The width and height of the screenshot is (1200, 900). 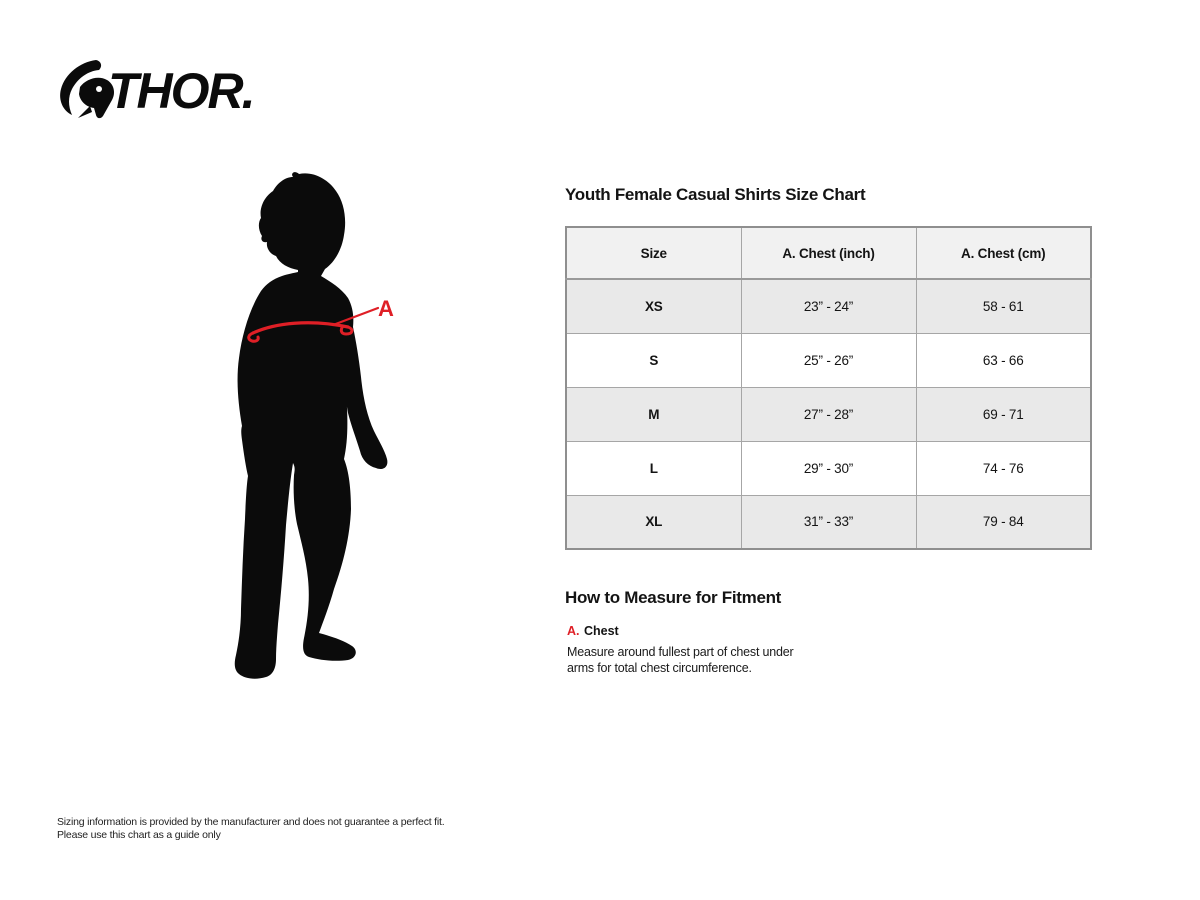 What do you see at coordinates (313, 324) in the screenshot?
I see `chest-measure-annotation` at bounding box center [313, 324].